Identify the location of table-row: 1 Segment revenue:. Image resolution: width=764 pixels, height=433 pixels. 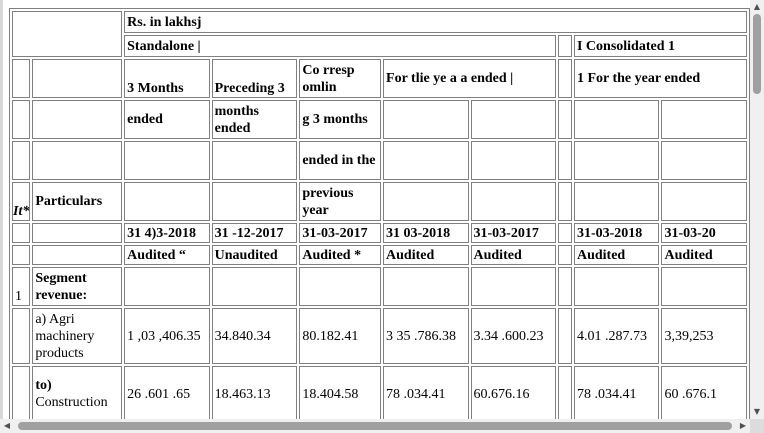
(379, 286).